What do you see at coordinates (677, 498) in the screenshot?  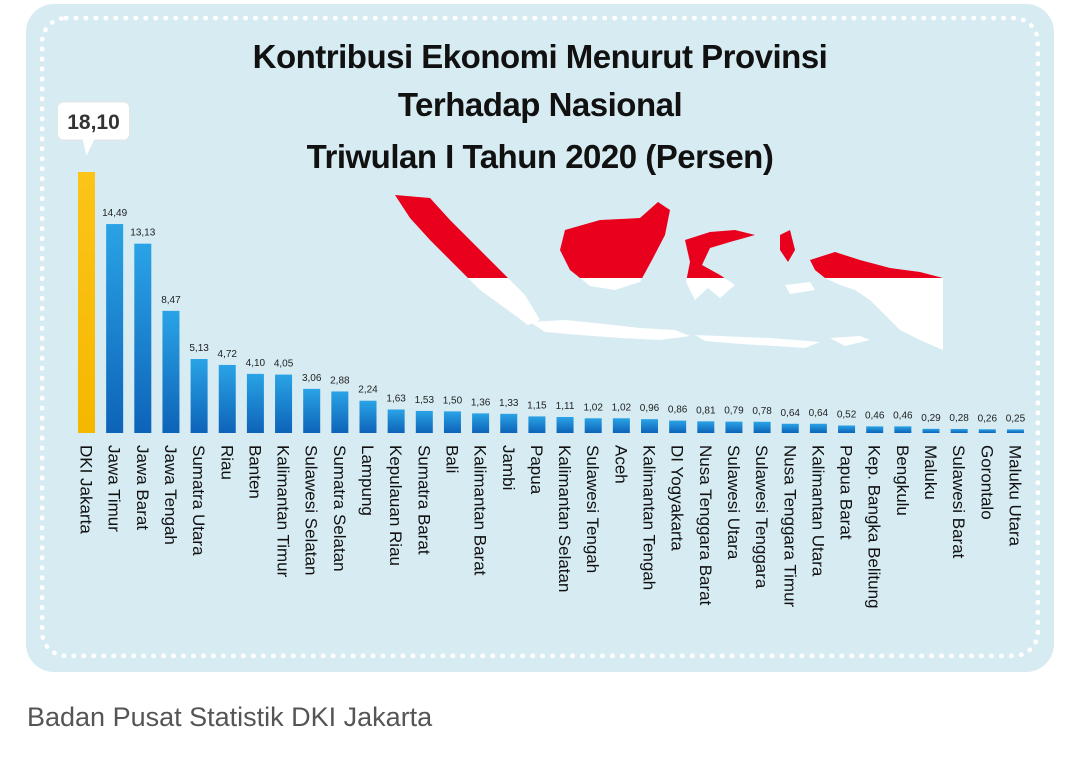 I see `category-label-21: DI Yogyakarta` at bounding box center [677, 498].